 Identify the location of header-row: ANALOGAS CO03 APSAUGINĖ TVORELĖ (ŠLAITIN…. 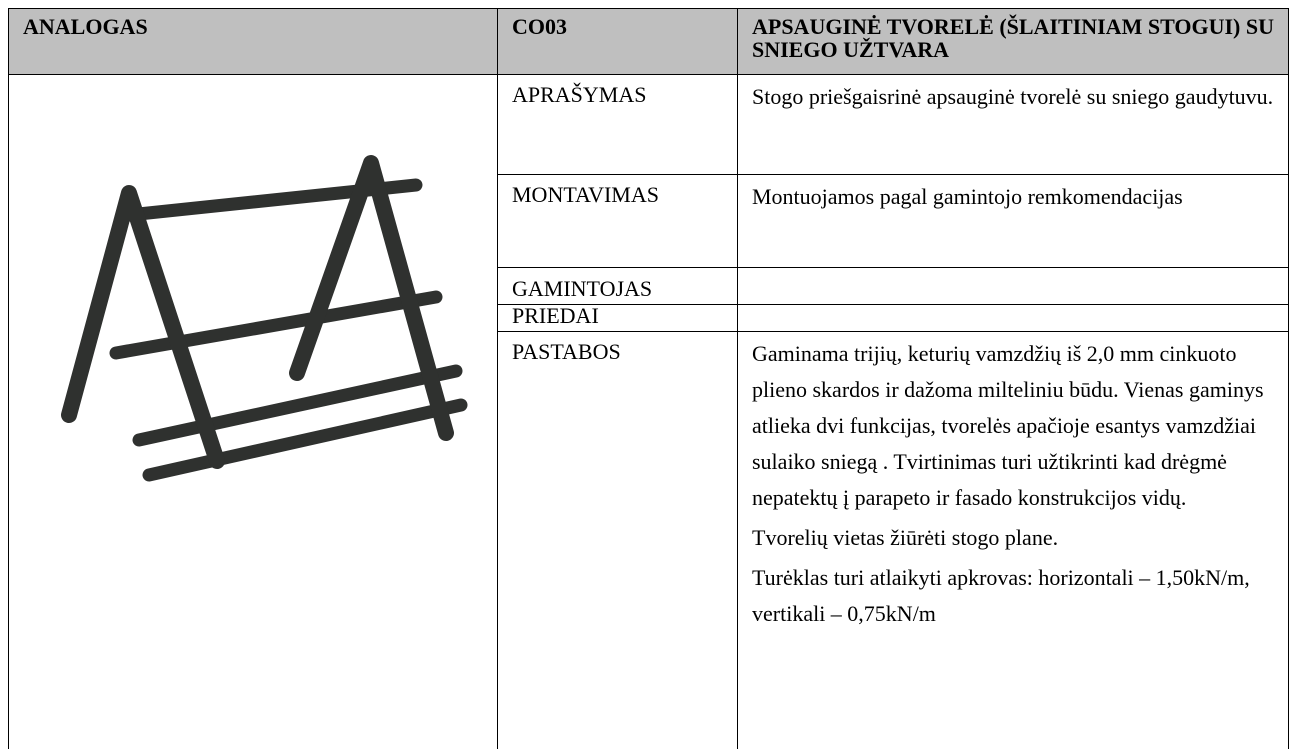
(648, 41).